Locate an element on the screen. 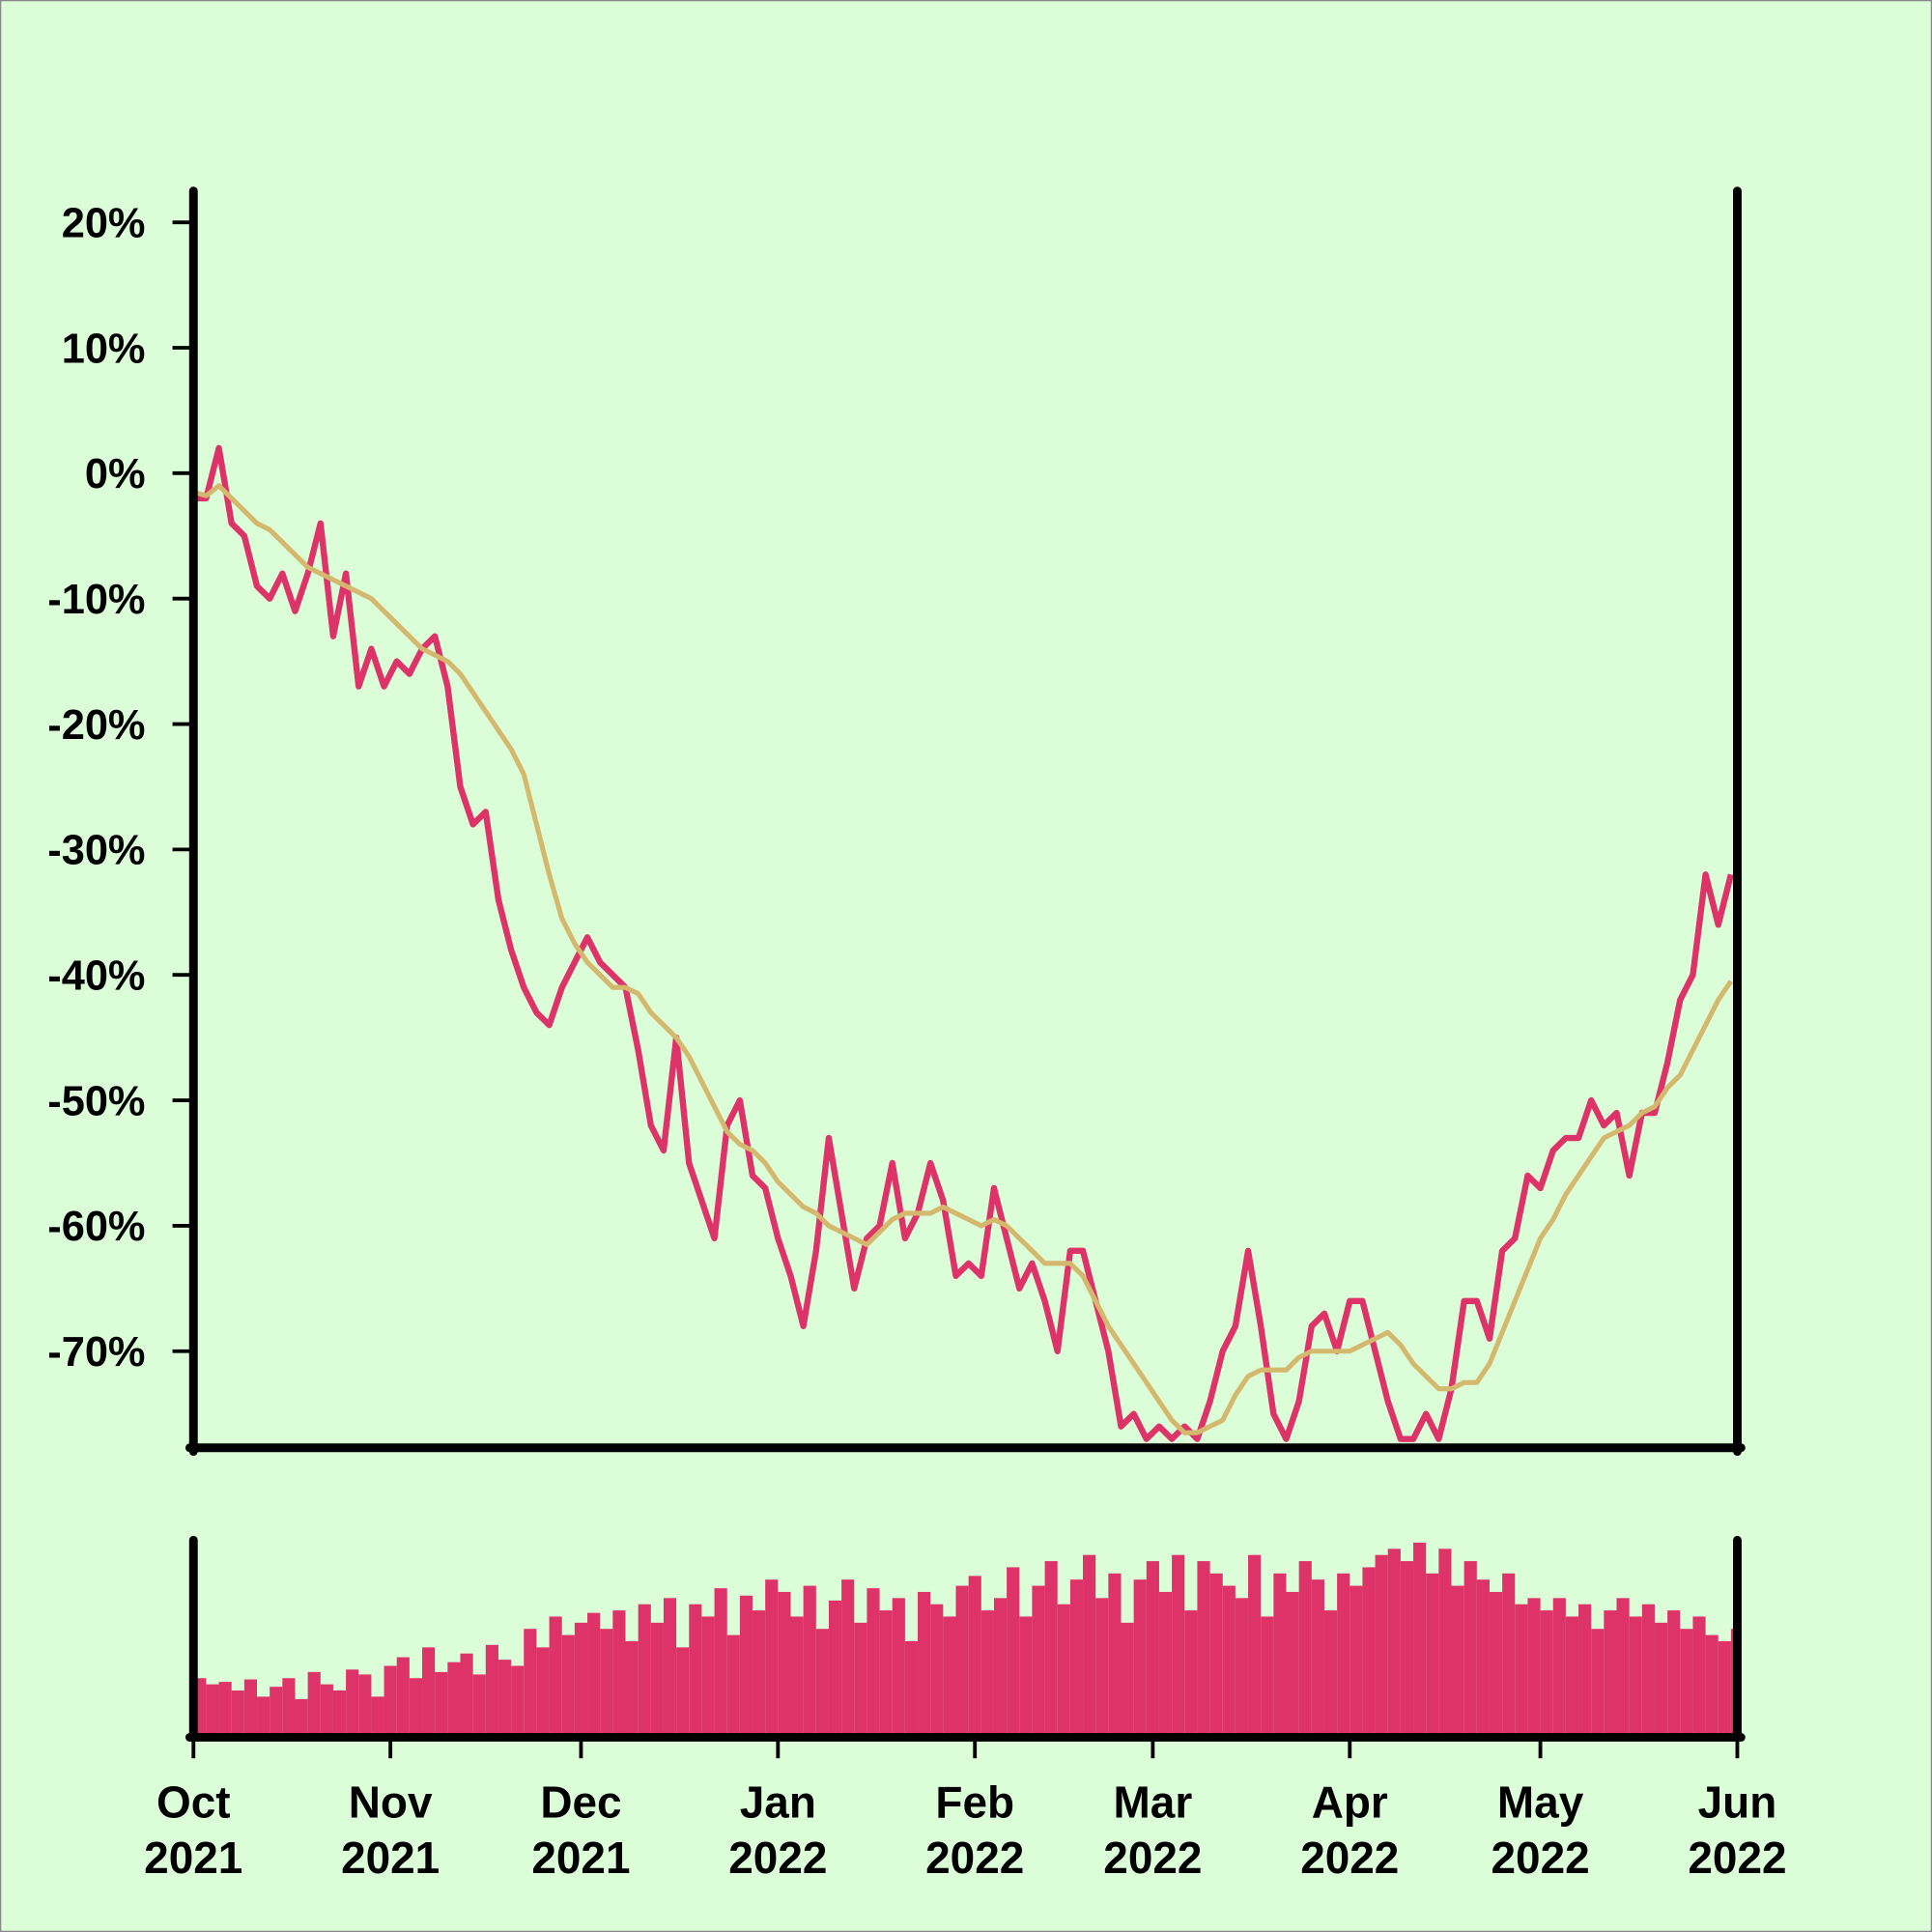 Image resolution: width=1932 pixels, height=1932 pixels. y-tick-label: -30% is located at coordinates (96, 851).